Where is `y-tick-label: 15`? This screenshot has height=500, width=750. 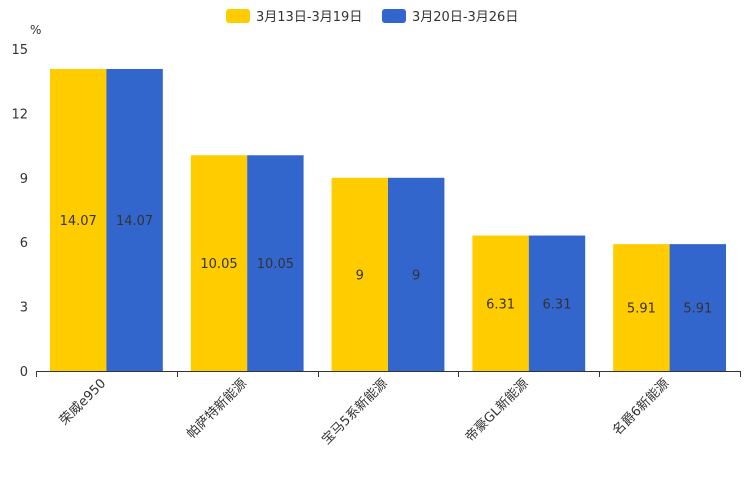 y-tick-label: 15 is located at coordinates (19, 50).